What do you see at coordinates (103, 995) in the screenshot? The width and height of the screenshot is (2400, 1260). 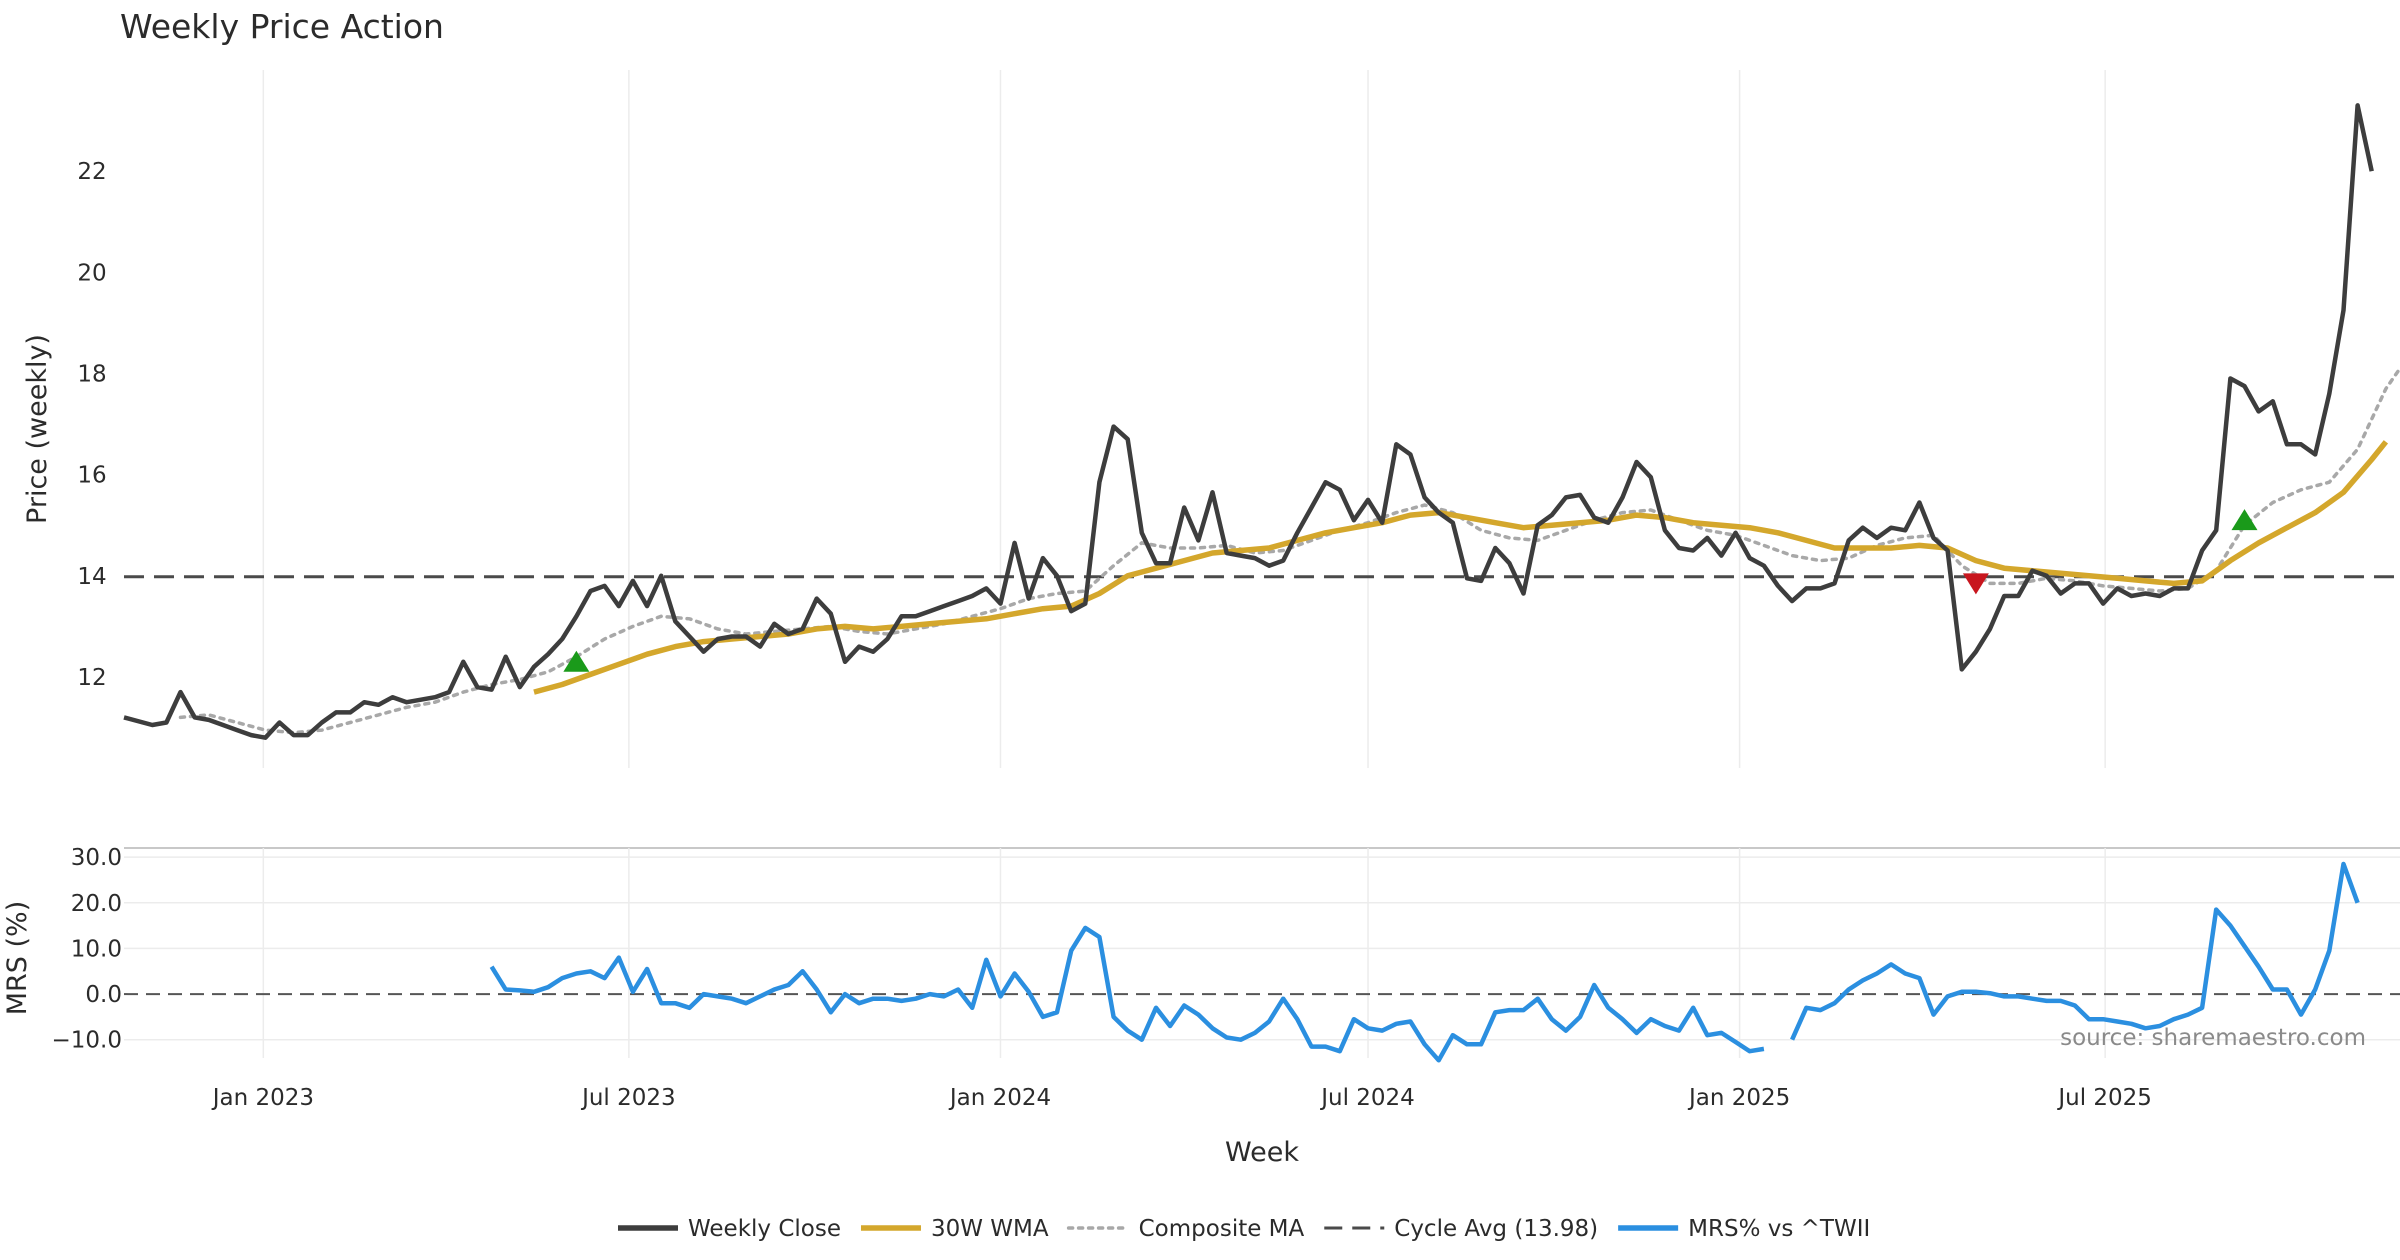 I see `mrs-y-tick-label: 0.0` at bounding box center [103, 995].